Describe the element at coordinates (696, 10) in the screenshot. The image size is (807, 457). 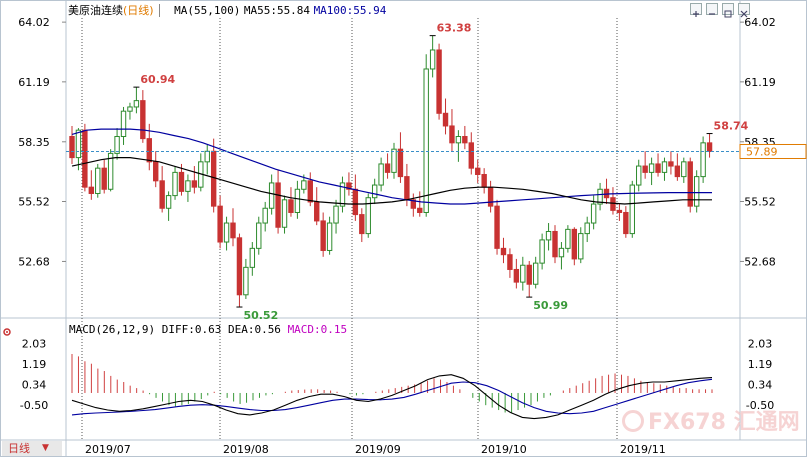
I see `zoom-in-icon` at that location.